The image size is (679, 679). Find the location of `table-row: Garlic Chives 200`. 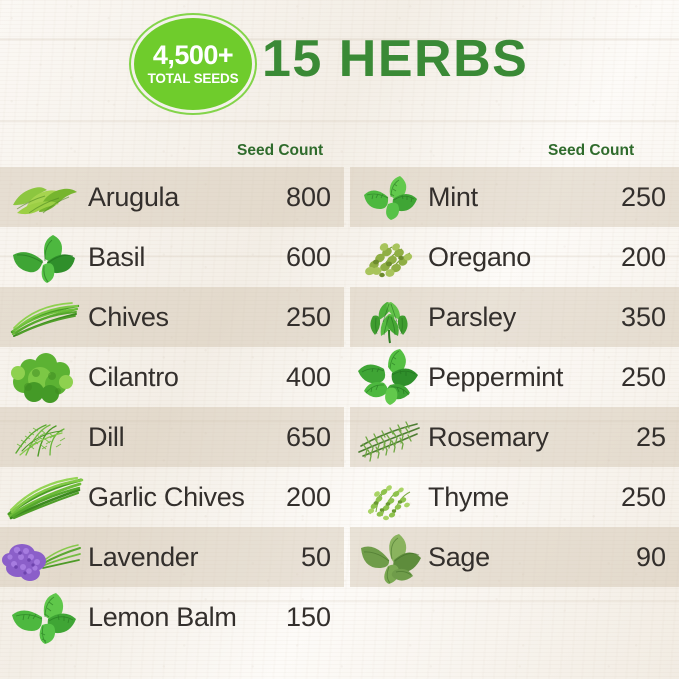

table-row: Garlic Chives 200 is located at coordinates (172, 497).